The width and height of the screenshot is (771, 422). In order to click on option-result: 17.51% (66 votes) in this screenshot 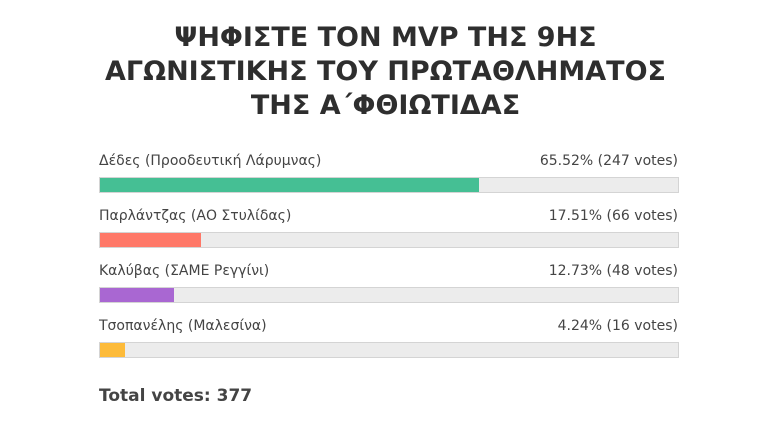, I will do `click(613, 216)`.